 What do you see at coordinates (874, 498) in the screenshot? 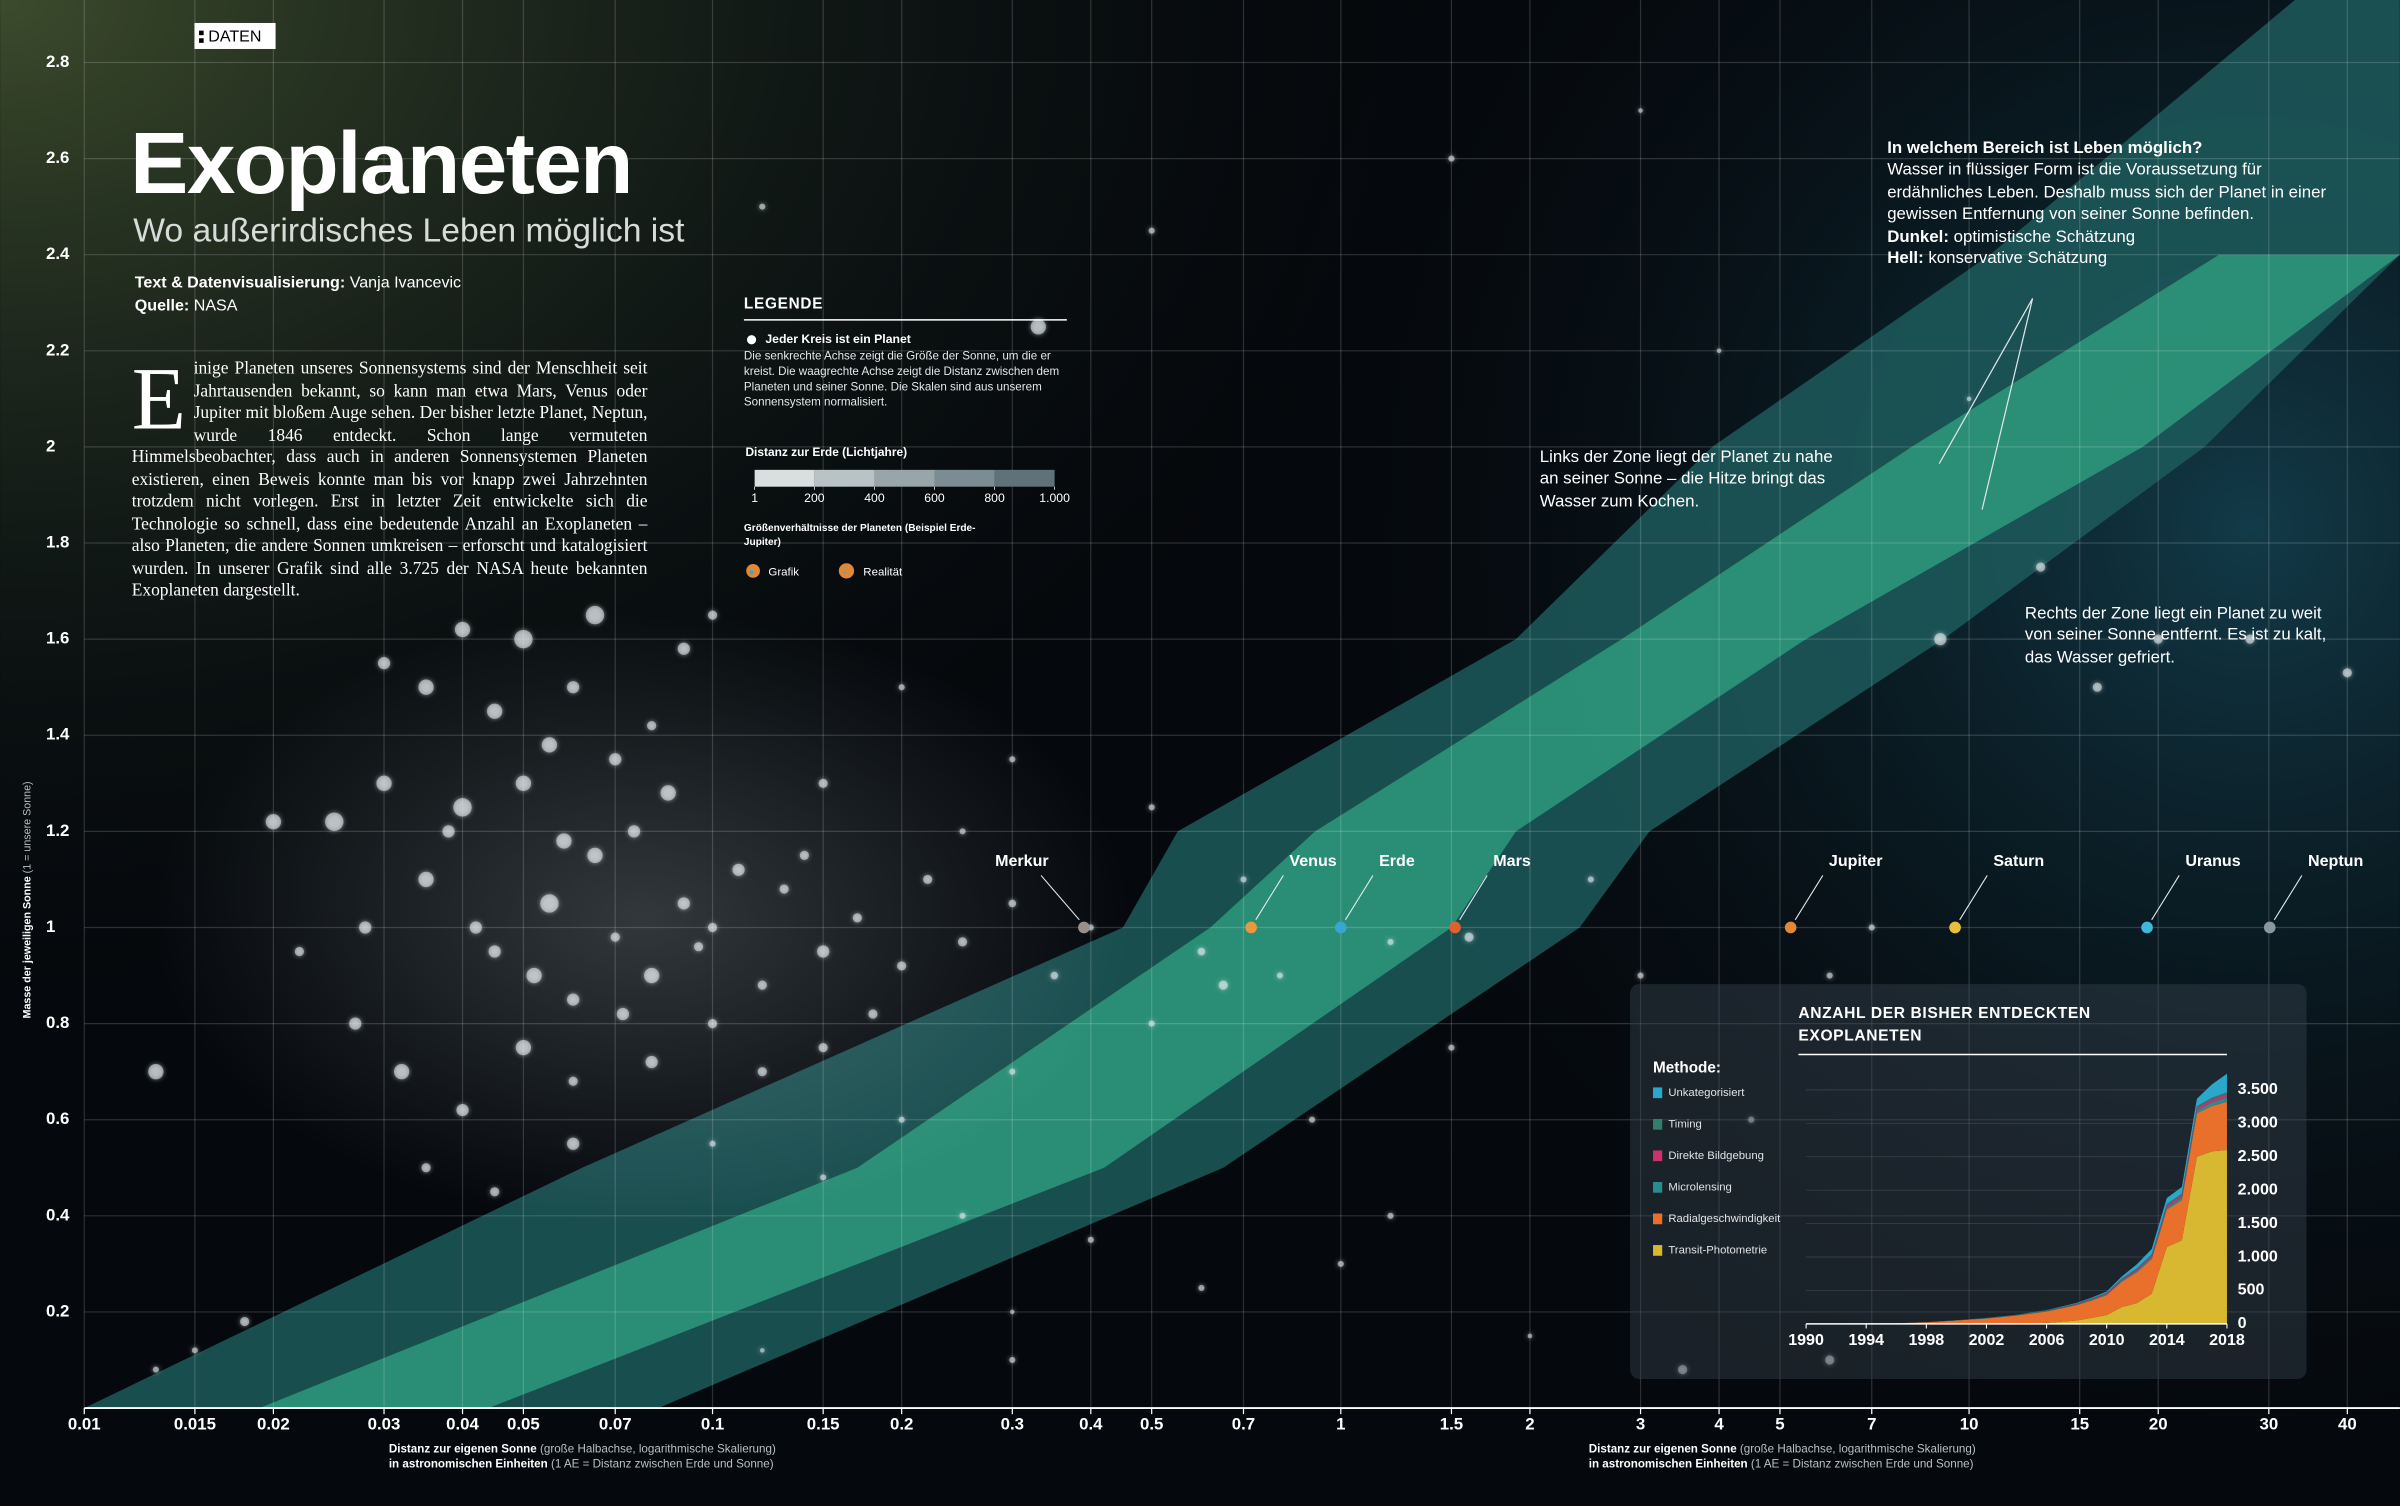
I see `color-tick-label: 400` at bounding box center [874, 498].